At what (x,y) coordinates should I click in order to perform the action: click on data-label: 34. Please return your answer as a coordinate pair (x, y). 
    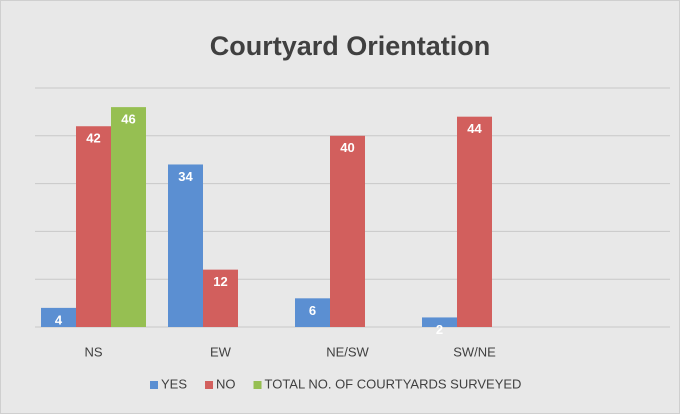
    Looking at the image, I should click on (185, 176).